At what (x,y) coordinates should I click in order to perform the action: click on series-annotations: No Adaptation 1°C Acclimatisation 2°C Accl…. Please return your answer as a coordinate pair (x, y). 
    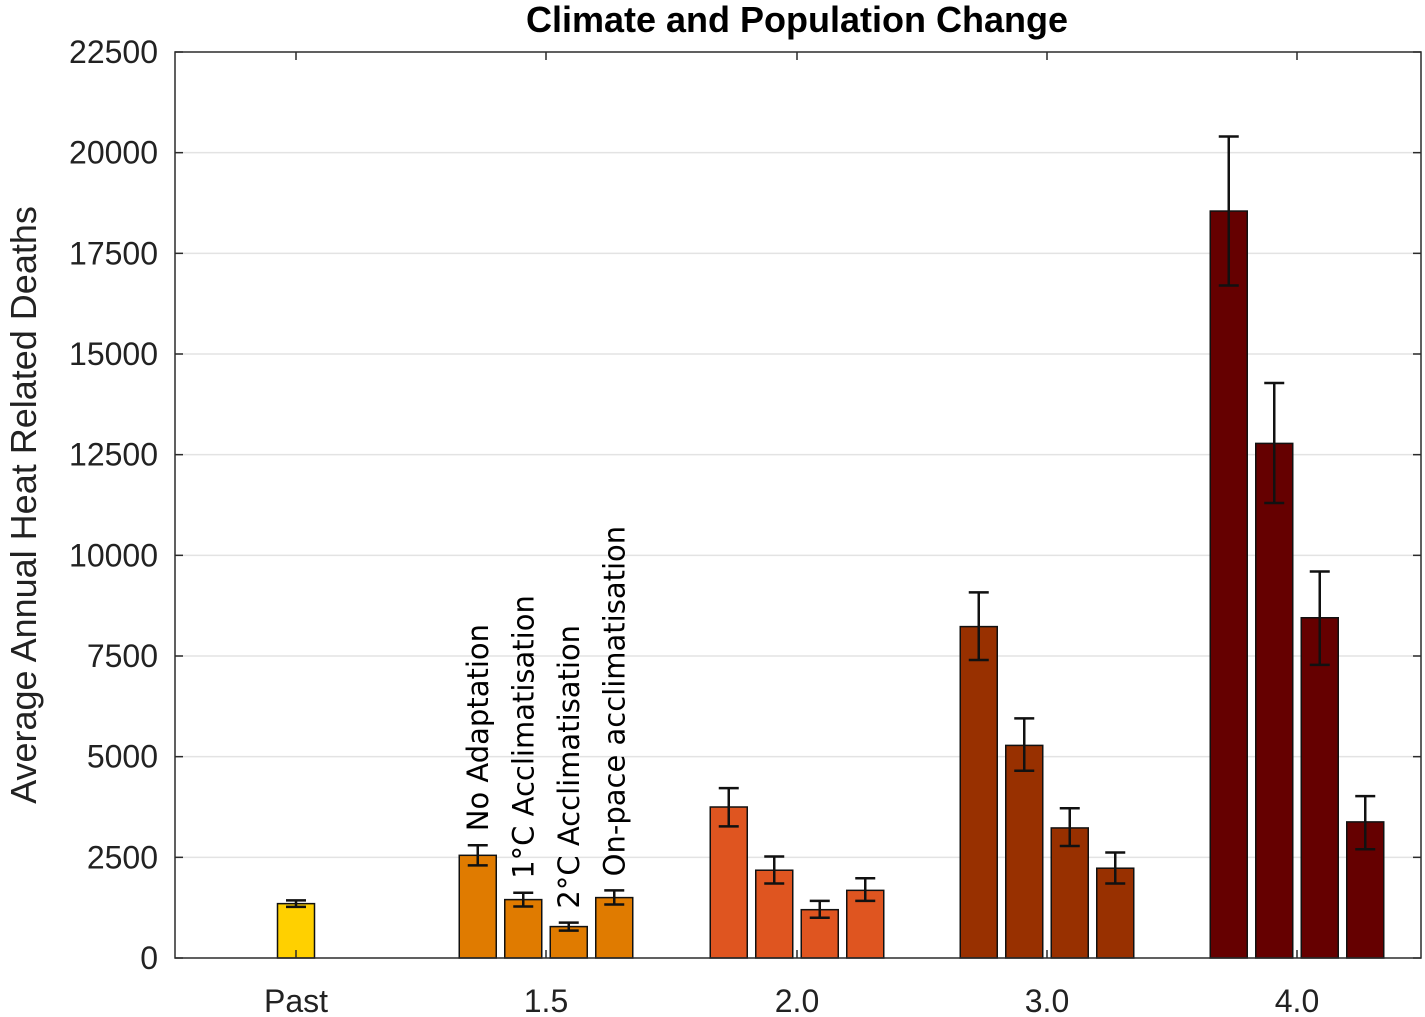
    Looking at the image, I should click on (546, 717).